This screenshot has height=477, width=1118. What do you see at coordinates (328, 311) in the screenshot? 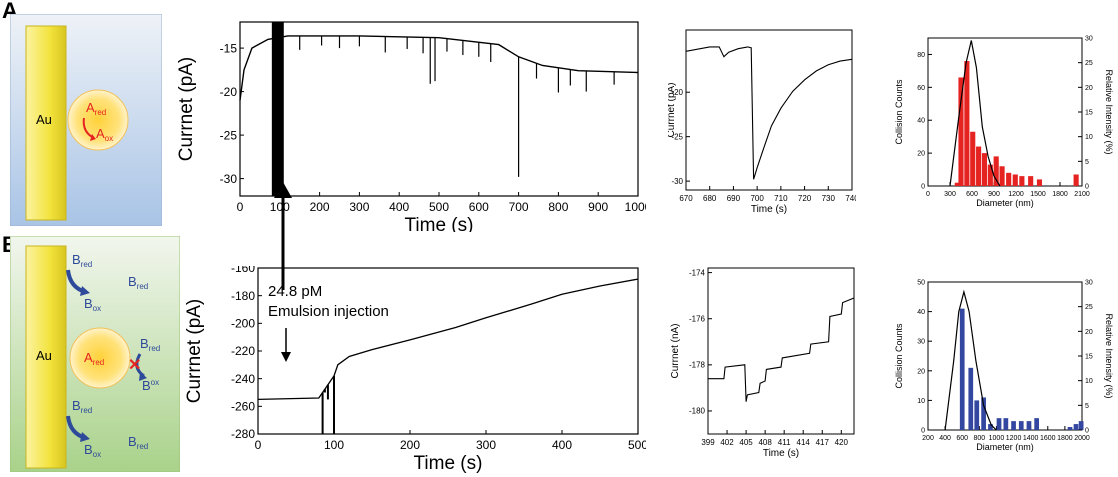
I see `injection-label: Emulsion injection` at bounding box center [328, 311].